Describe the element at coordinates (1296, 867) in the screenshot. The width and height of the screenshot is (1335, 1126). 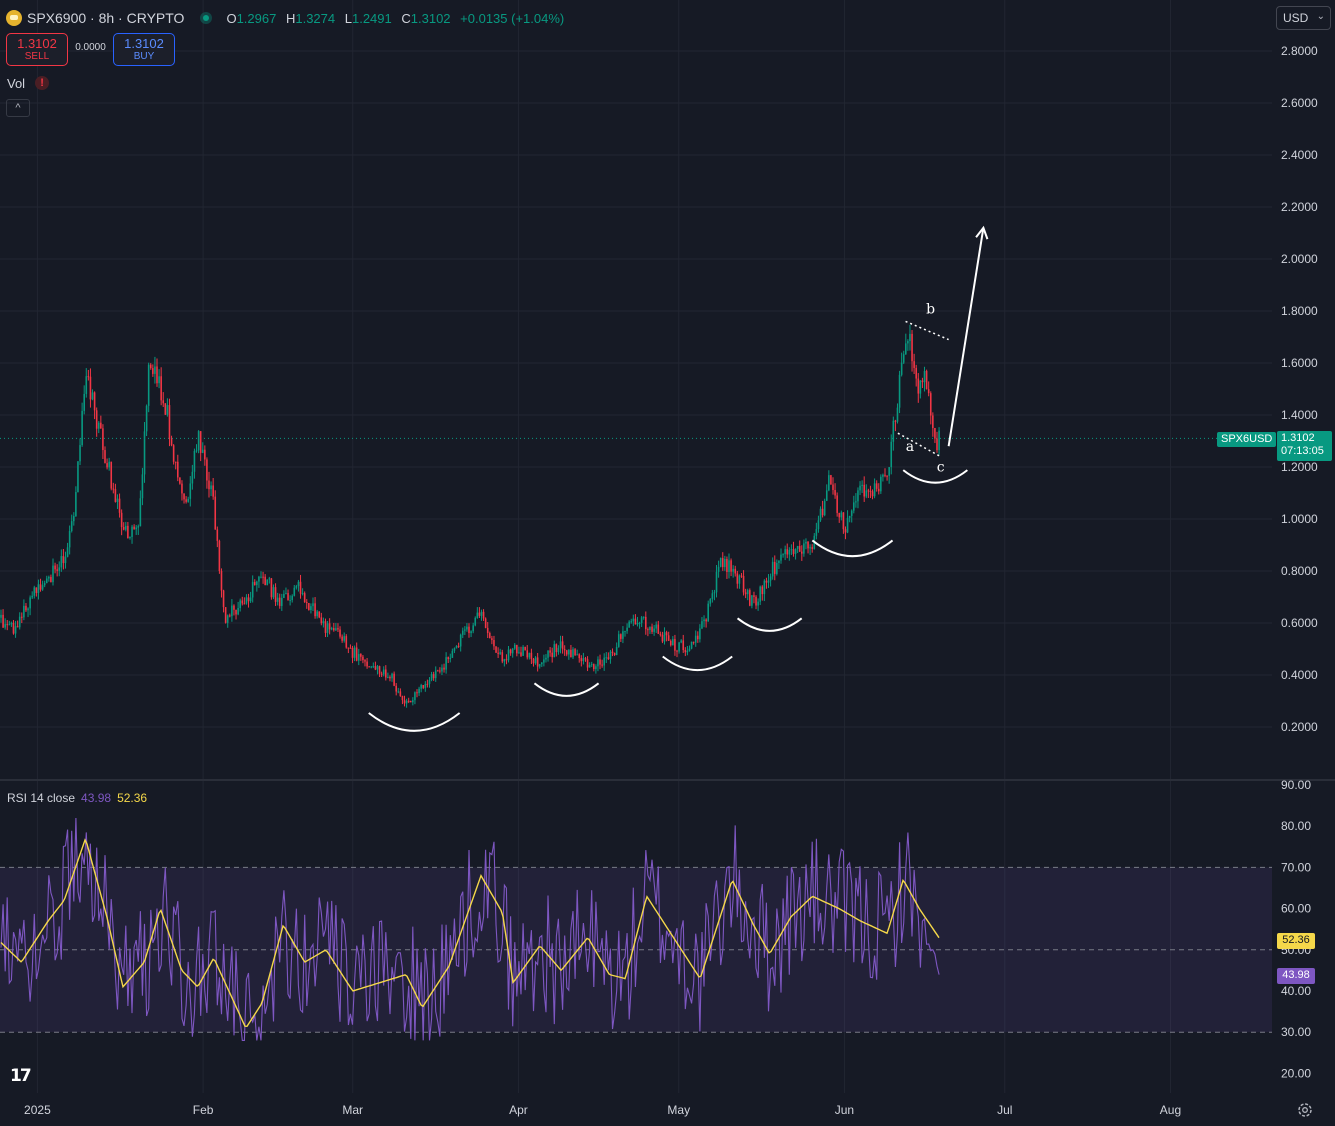
I see `rsi-axis-label: 70.00` at that location.